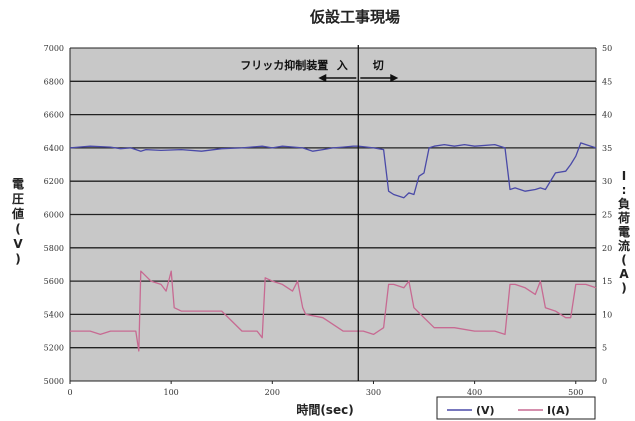 This screenshot has height=421, width=635. I want to click on y-left-tick-label: 6600, so click(54, 115).